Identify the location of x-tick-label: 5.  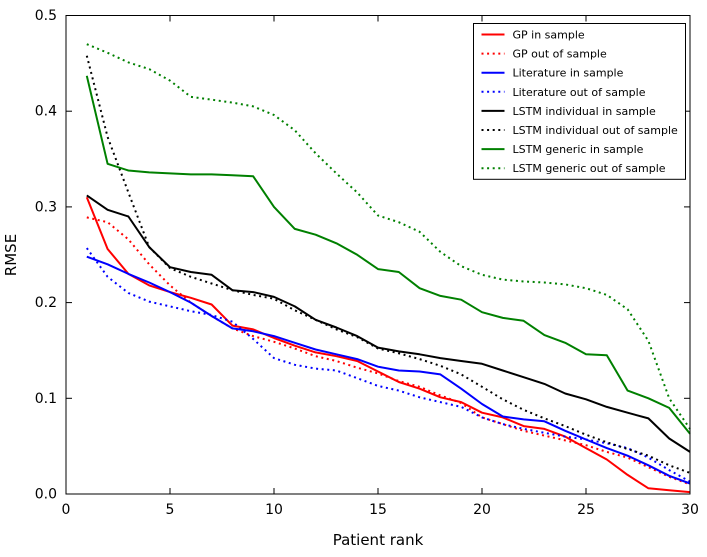
(170, 510).